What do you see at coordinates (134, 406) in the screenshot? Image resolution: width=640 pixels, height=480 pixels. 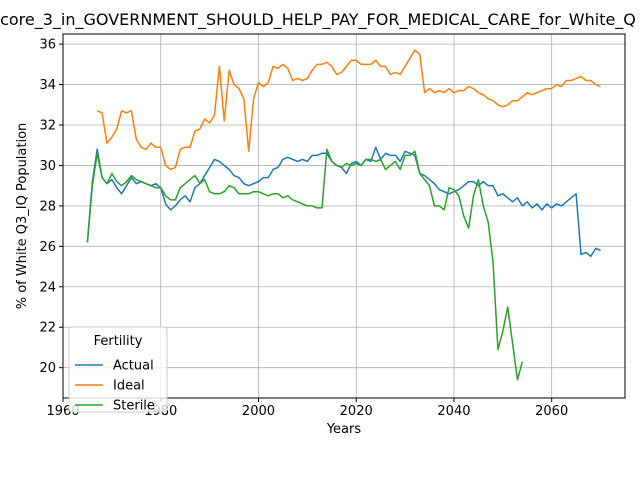 I see `legend-label-sterile: Sterile` at bounding box center [134, 406].